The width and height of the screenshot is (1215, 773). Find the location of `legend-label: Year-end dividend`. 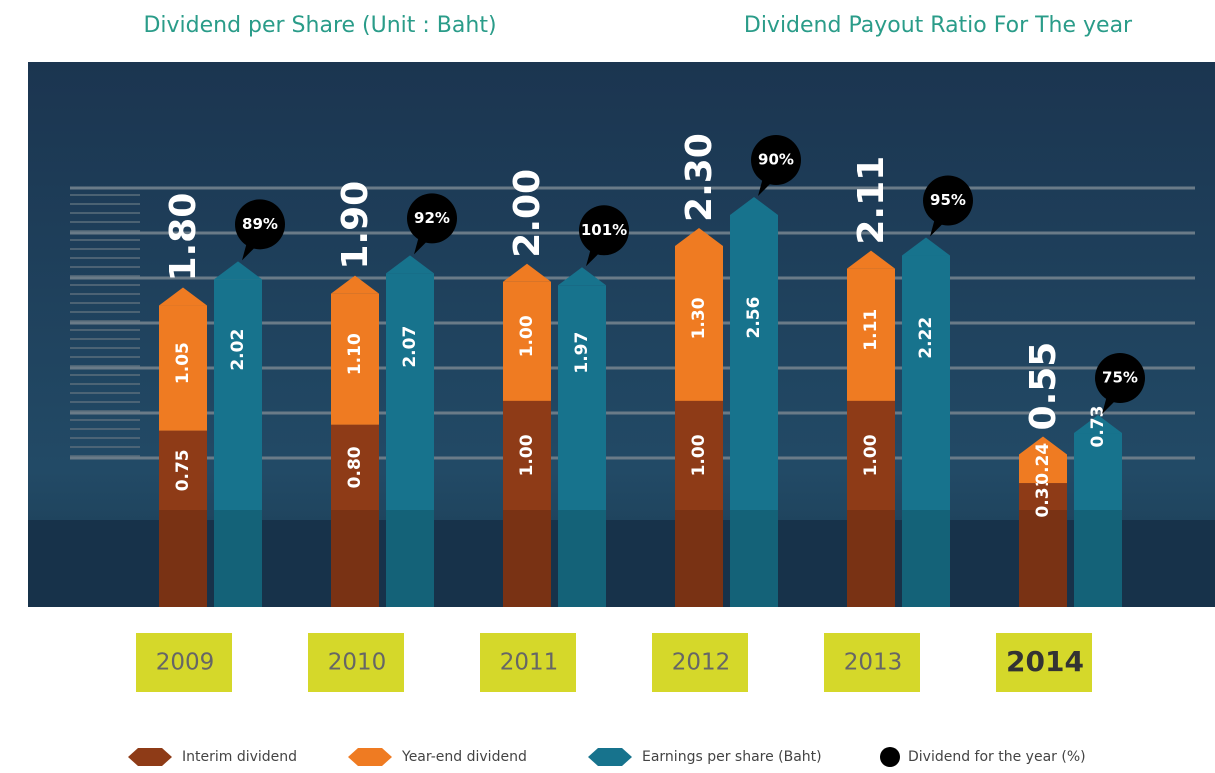

legend-label: Year-end dividend is located at coordinates (464, 757).